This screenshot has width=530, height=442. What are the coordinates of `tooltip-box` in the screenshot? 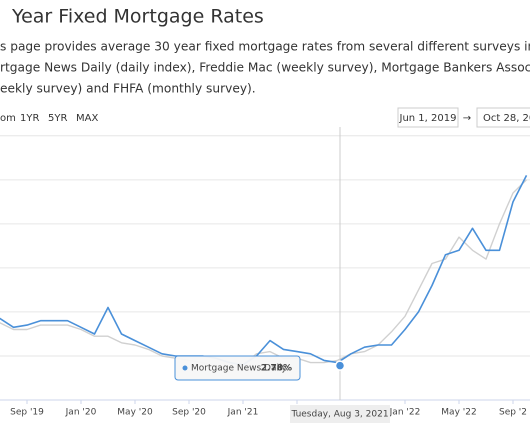 It's located at (237, 368).